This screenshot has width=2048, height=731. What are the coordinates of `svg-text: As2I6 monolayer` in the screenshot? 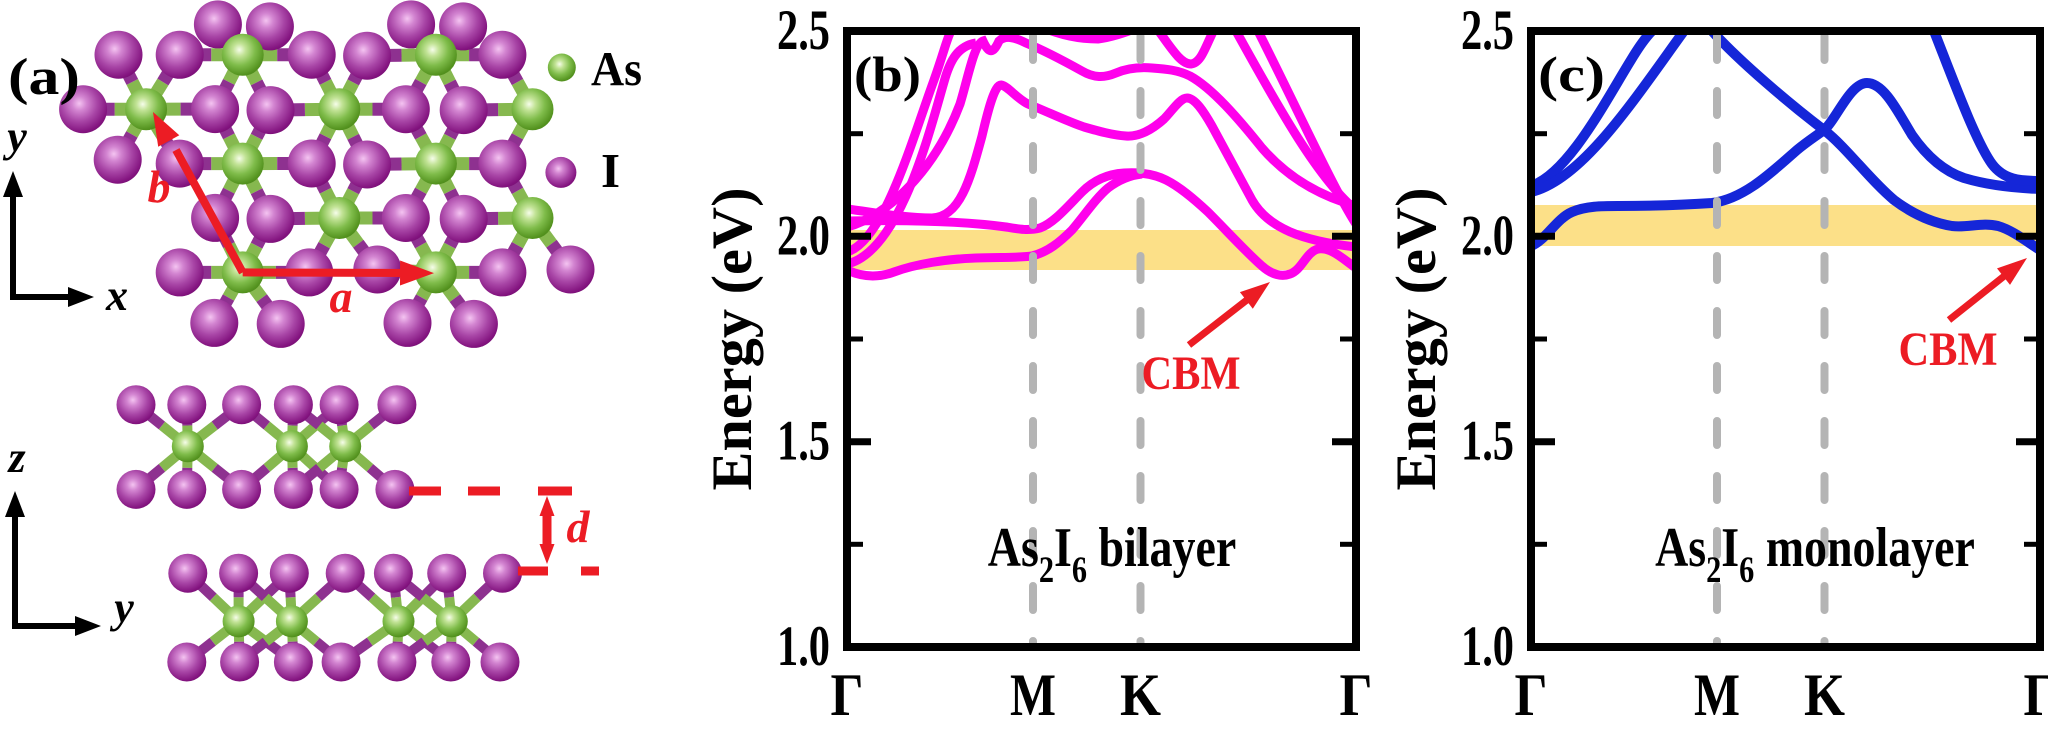 It's located at (1815, 554).